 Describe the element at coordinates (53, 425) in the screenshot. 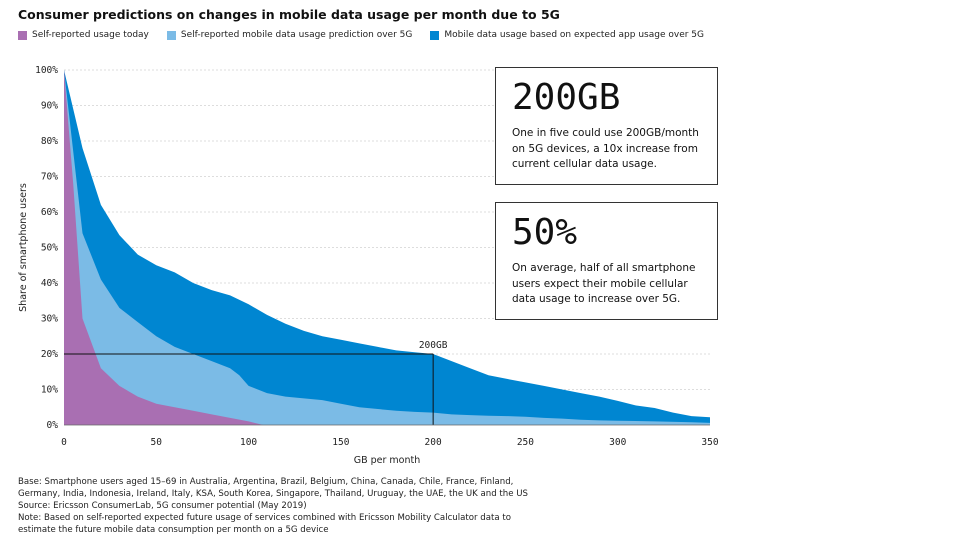

I see `y-tick-label: 0%` at that location.